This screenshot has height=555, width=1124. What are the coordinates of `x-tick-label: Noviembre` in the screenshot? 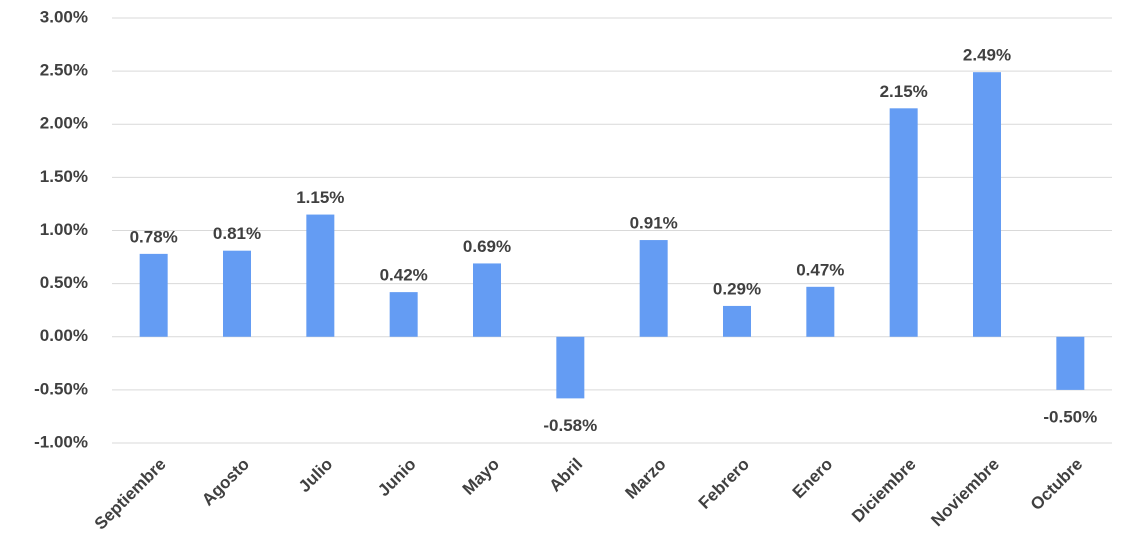 It's located at (965, 493).